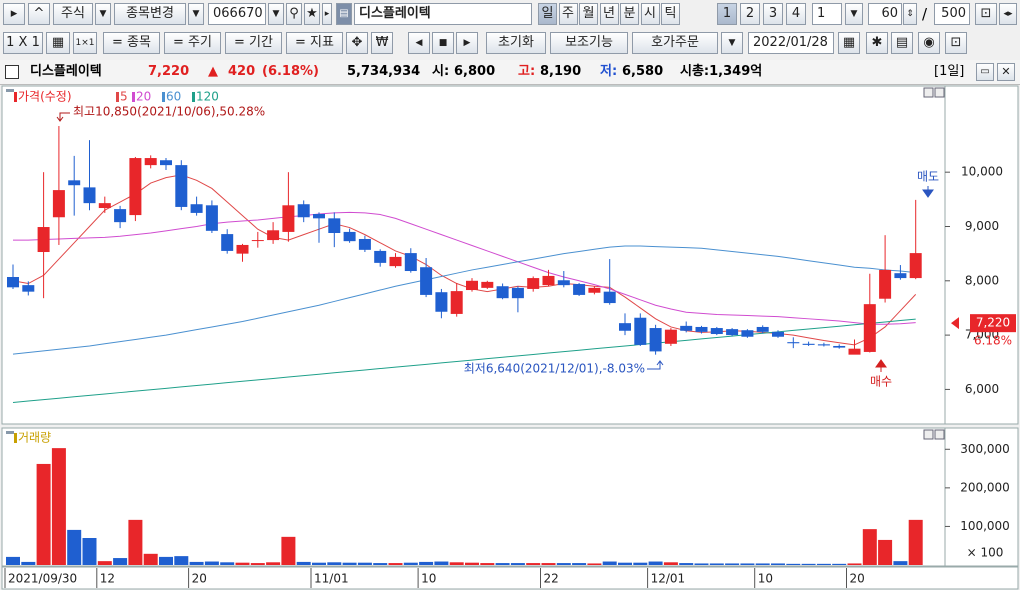  Describe the element at coordinates (952, 14) in the screenshot. I see `total-input: 500` at that location.